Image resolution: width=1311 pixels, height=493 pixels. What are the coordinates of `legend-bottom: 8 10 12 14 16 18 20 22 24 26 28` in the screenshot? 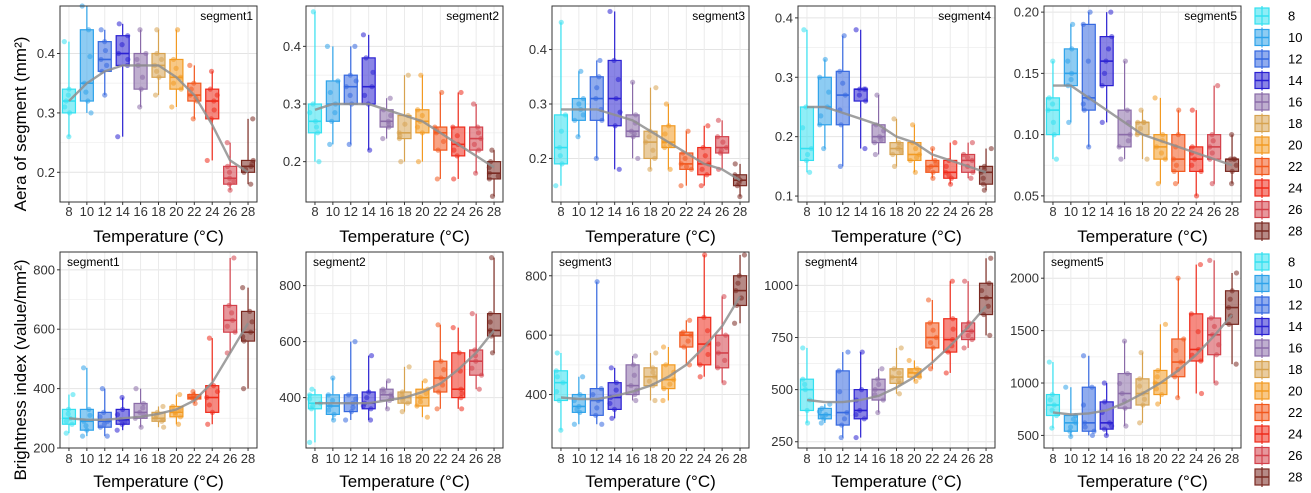 It's located at (1278, 369).